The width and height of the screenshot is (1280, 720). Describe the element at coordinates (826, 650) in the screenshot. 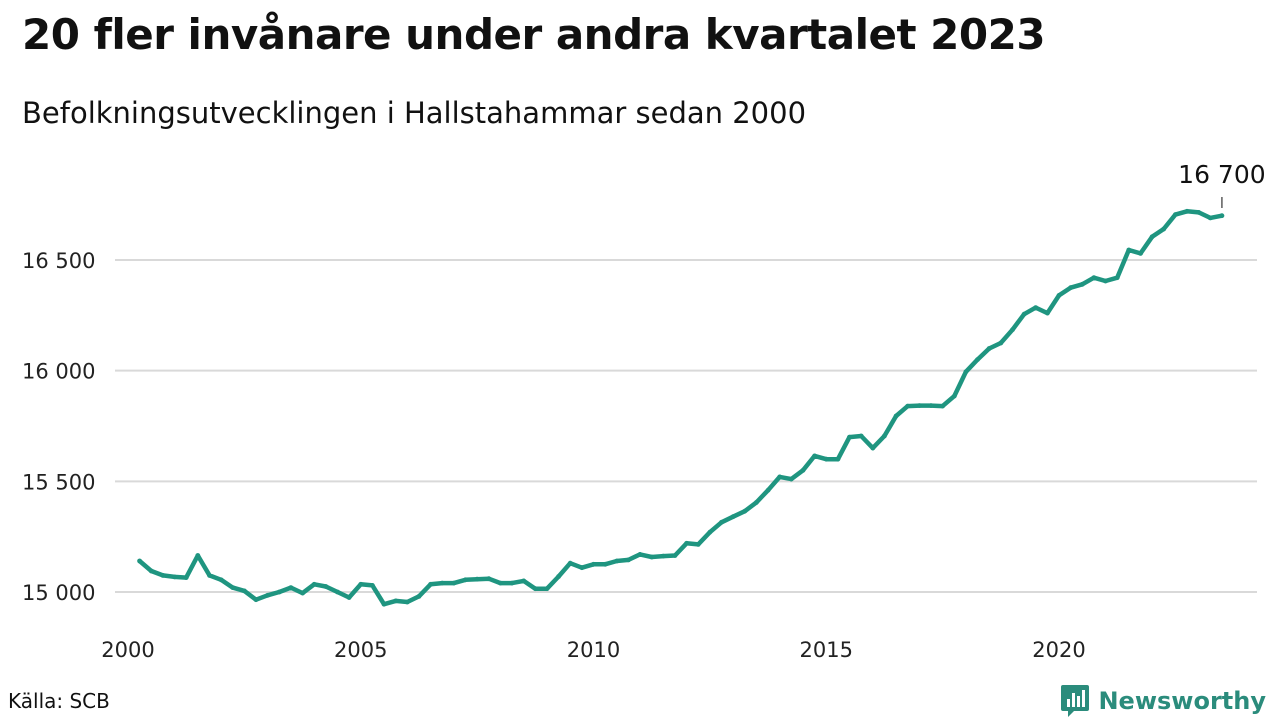

I see `x-tick-label: 2015` at that location.